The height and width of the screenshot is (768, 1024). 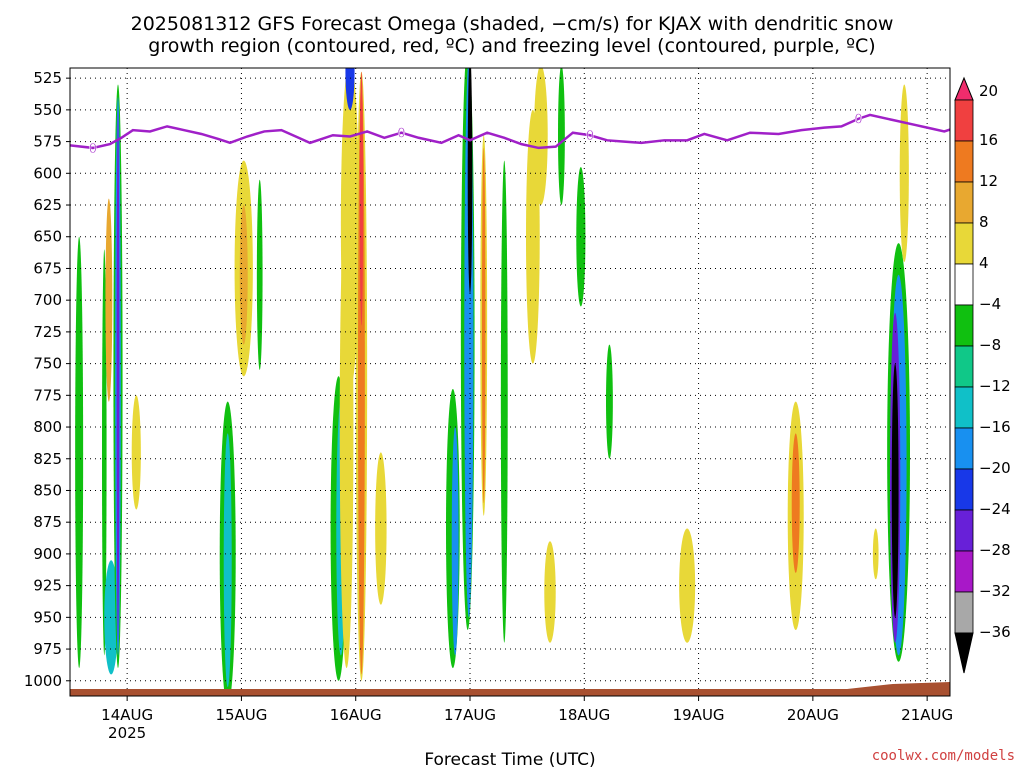 What do you see at coordinates (509, 759) in the screenshot?
I see `x-axis-label: Forecast Time (UTC)` at bounding box center [509, 759].